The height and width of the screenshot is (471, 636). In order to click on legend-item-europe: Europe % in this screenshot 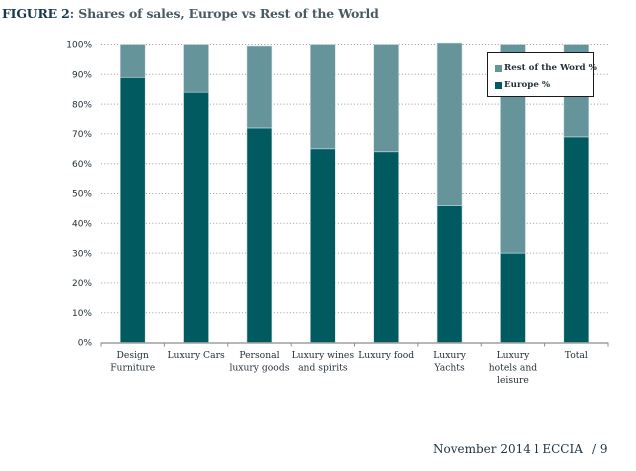, I will do `click(522, 85)`.